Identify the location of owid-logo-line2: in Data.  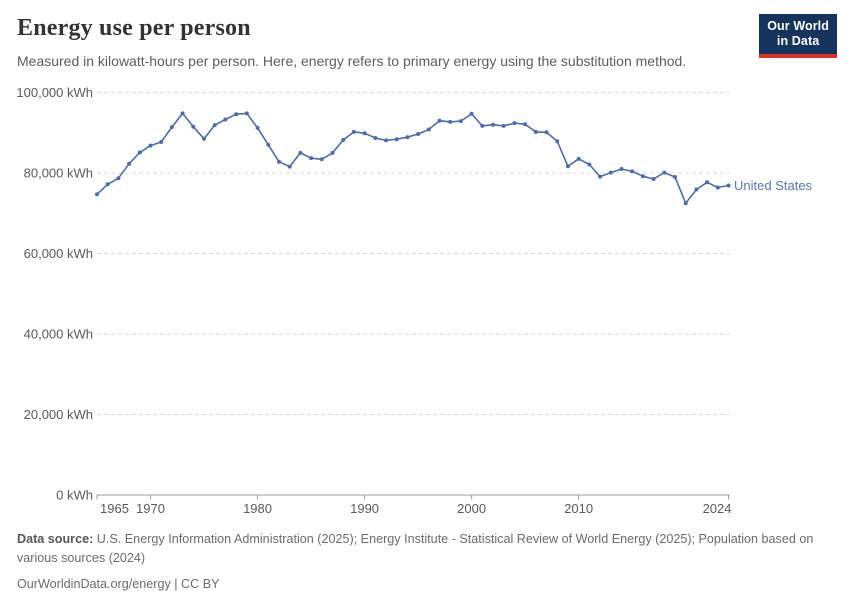
(798, 41).